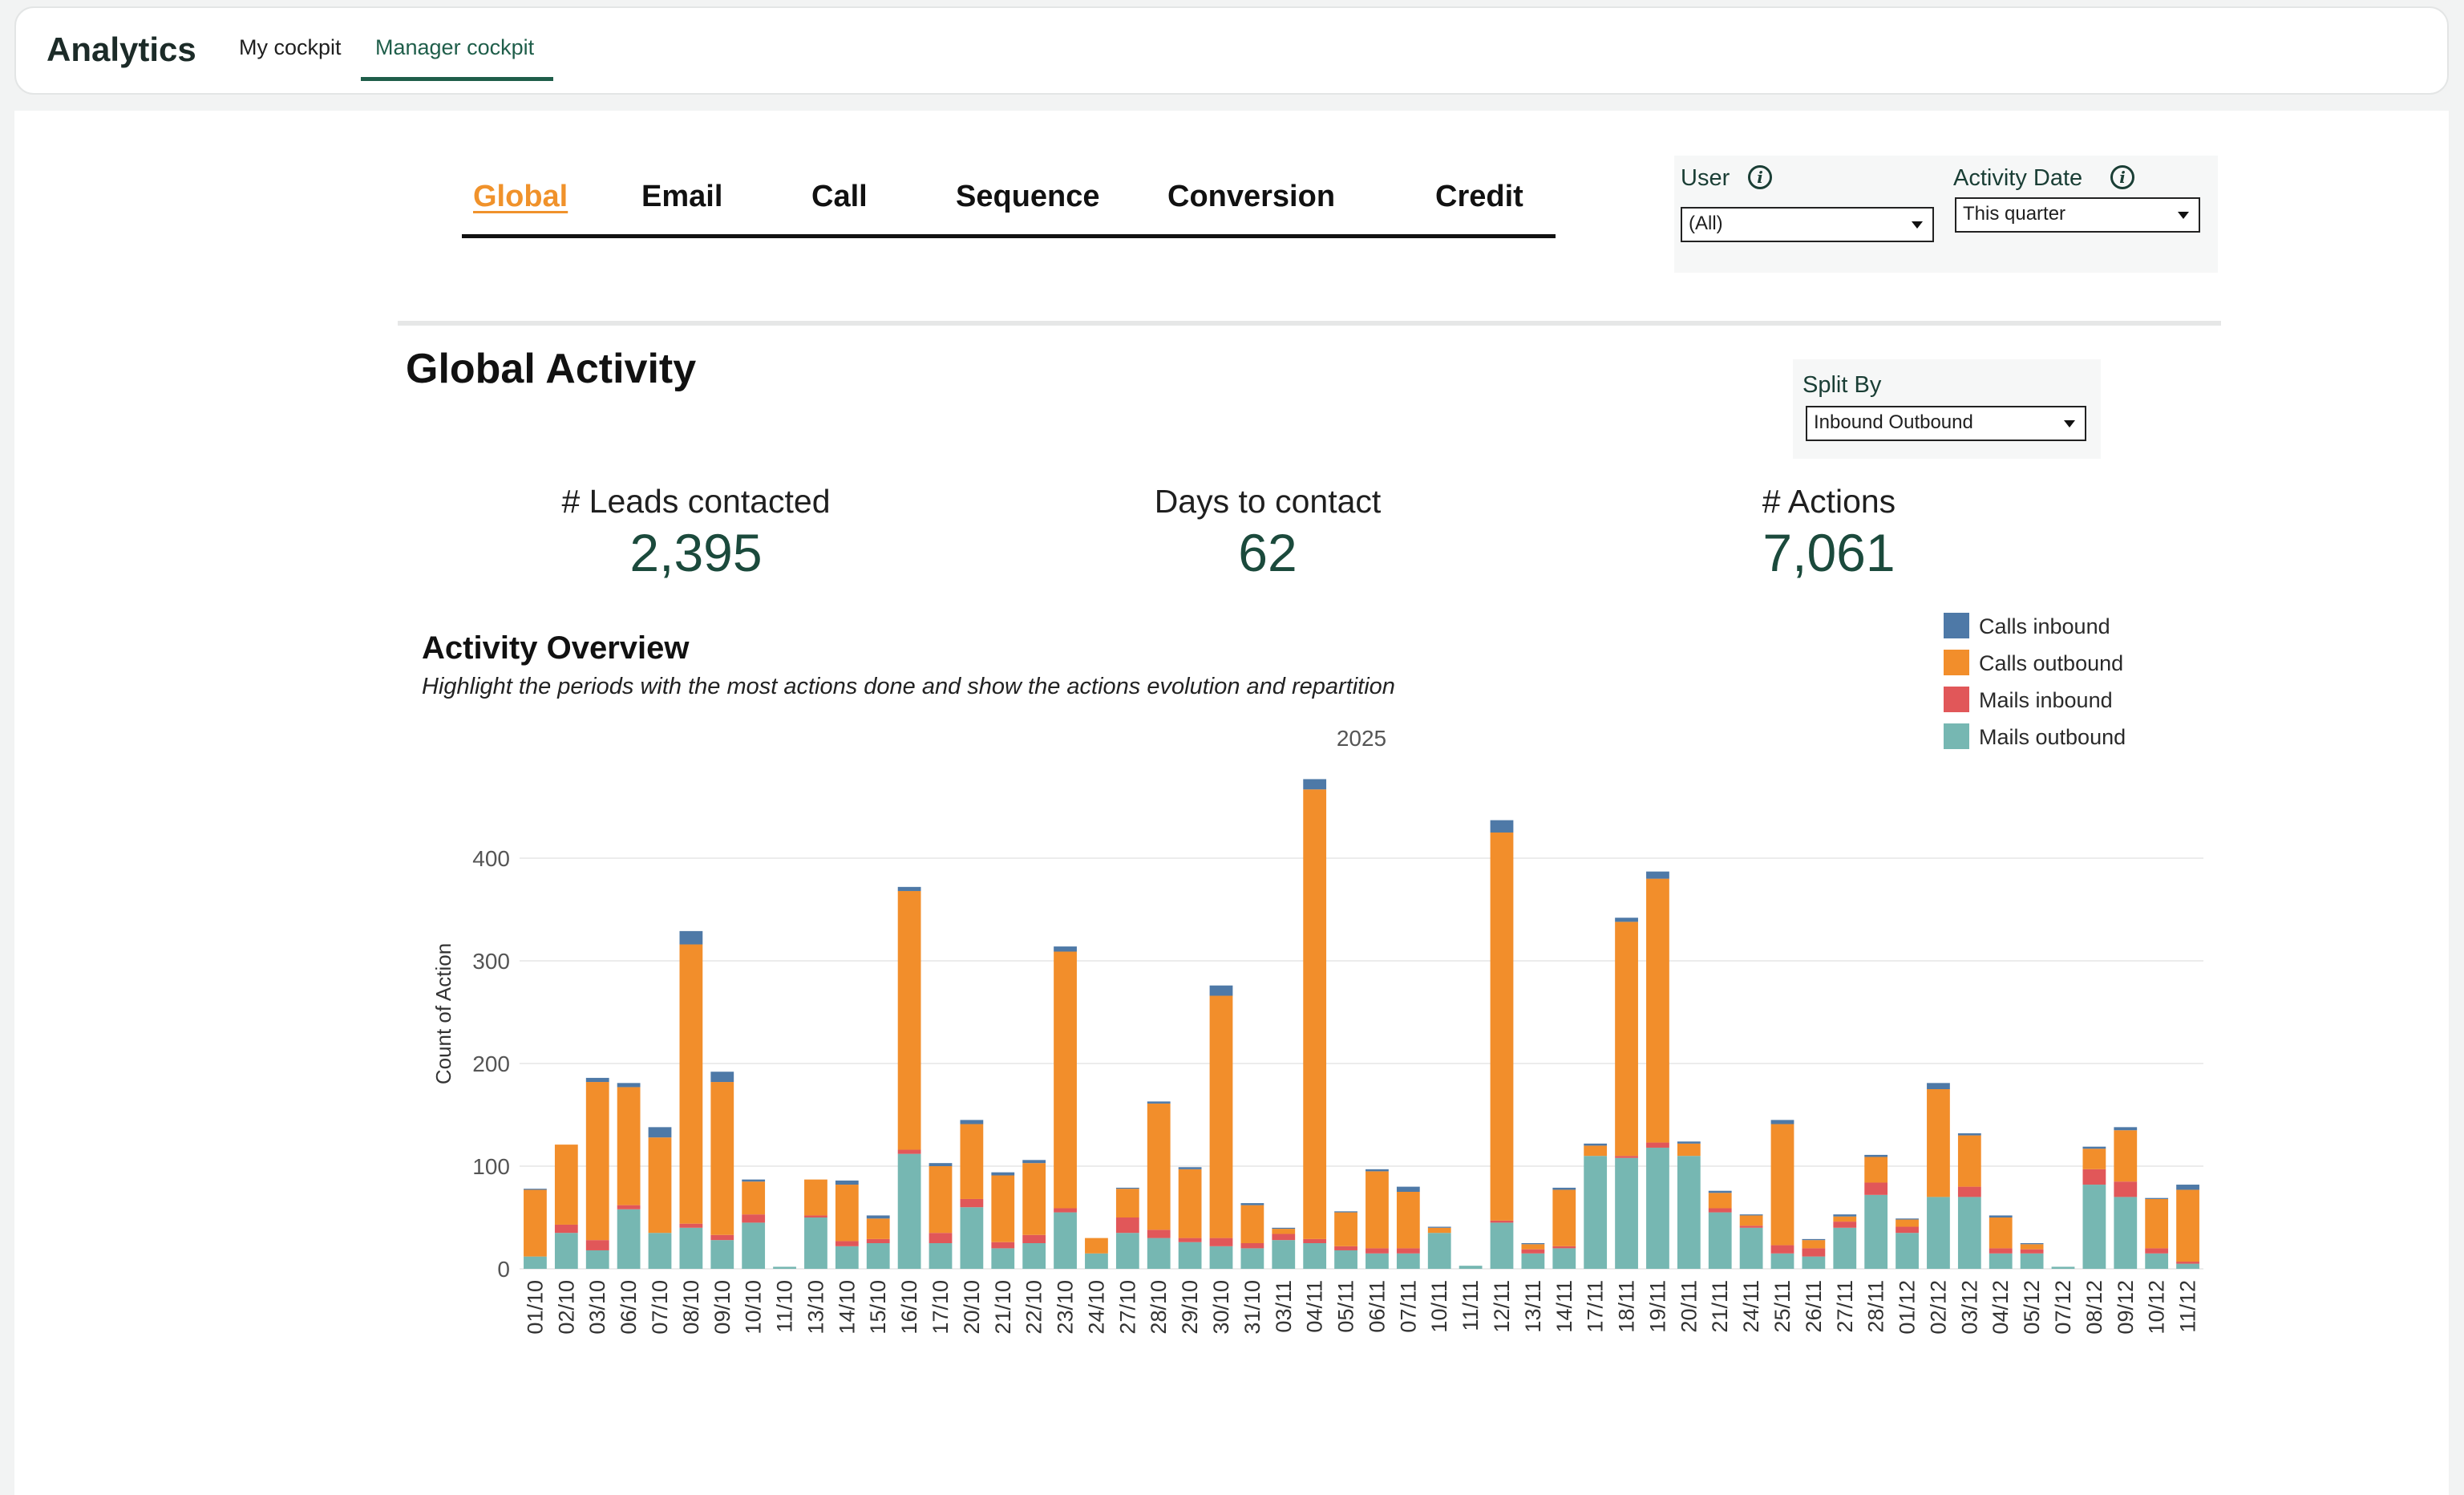 This screenshot has height=1495, width=2464. I want to click on user-select: (All), so click(1807, 224).